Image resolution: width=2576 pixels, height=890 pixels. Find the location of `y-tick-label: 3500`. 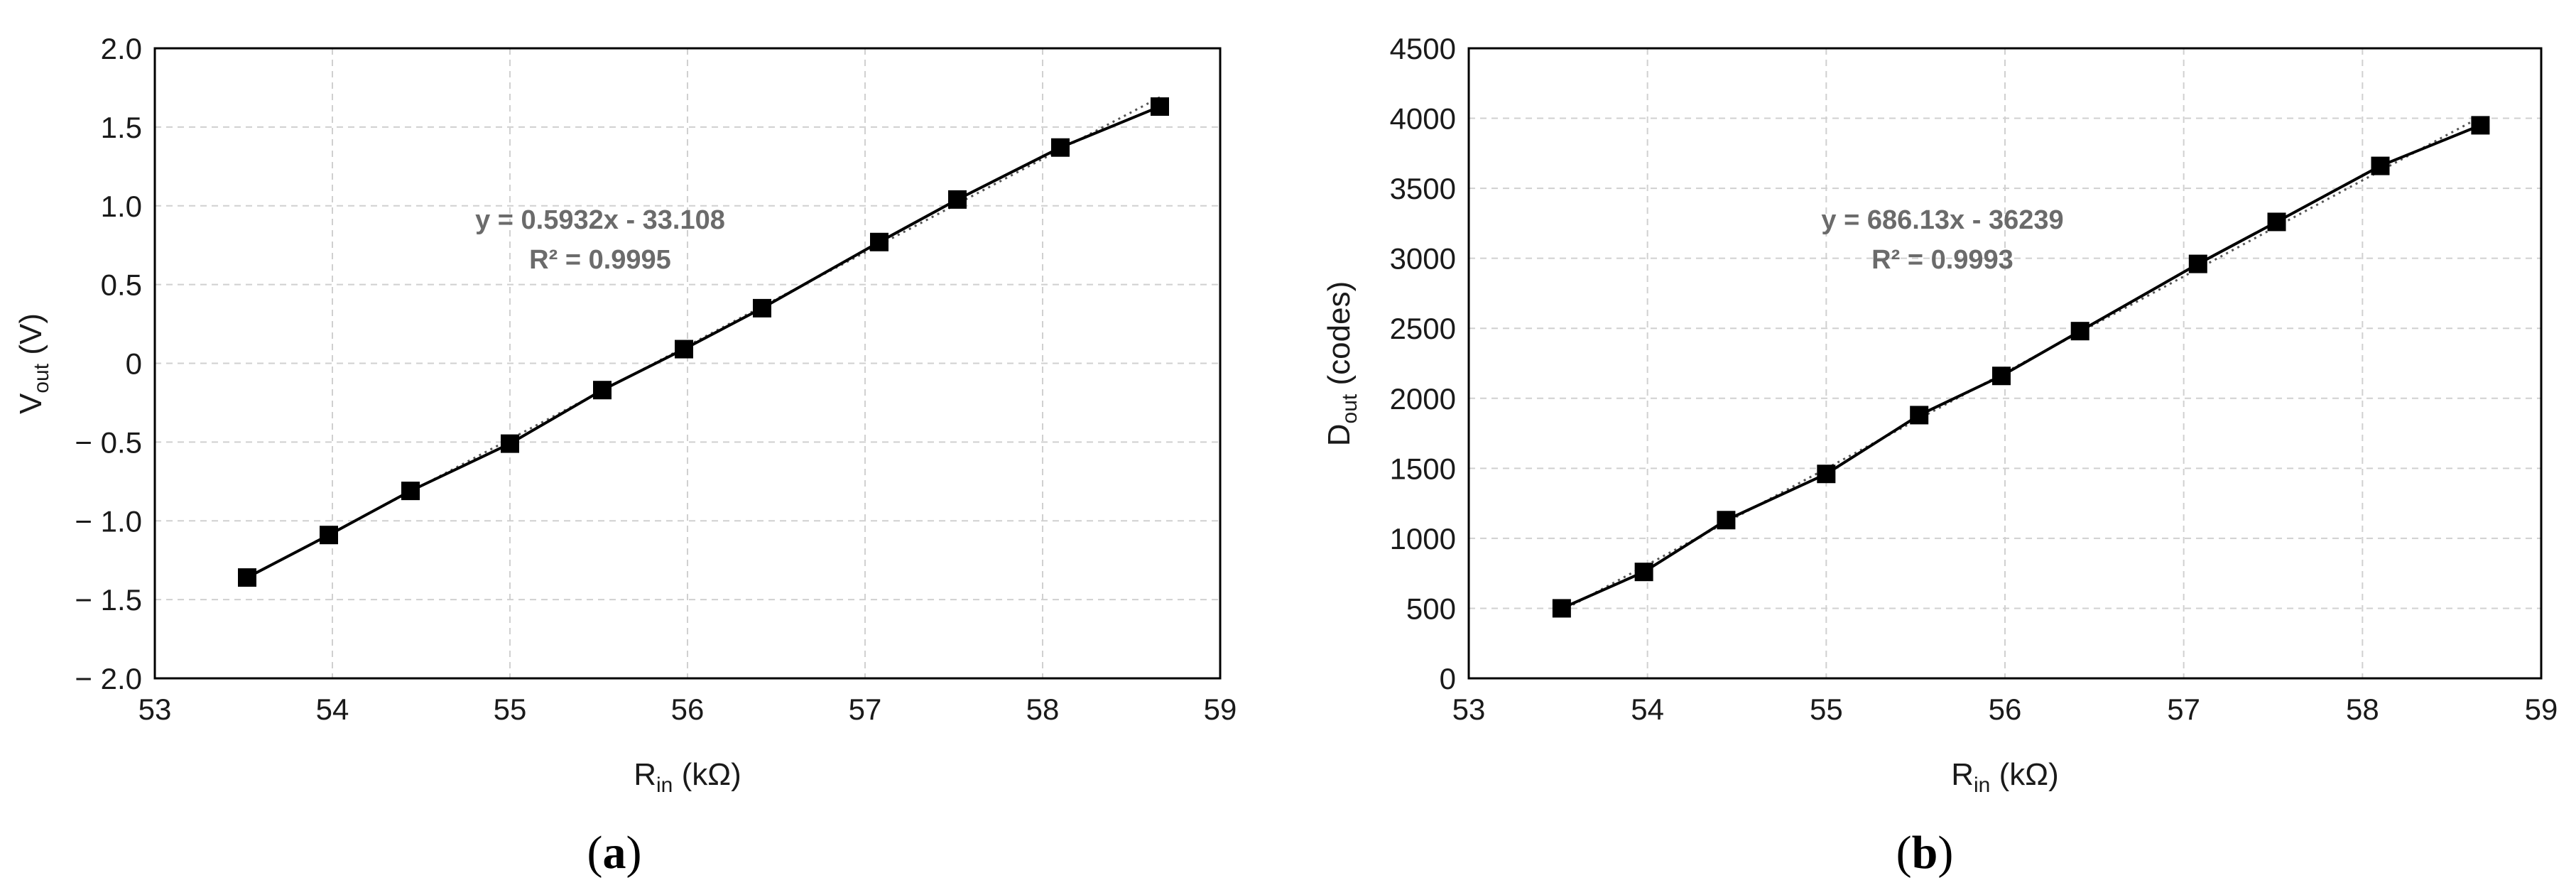

y-tick-label: 3500 is located at coordinates (1423, 188).